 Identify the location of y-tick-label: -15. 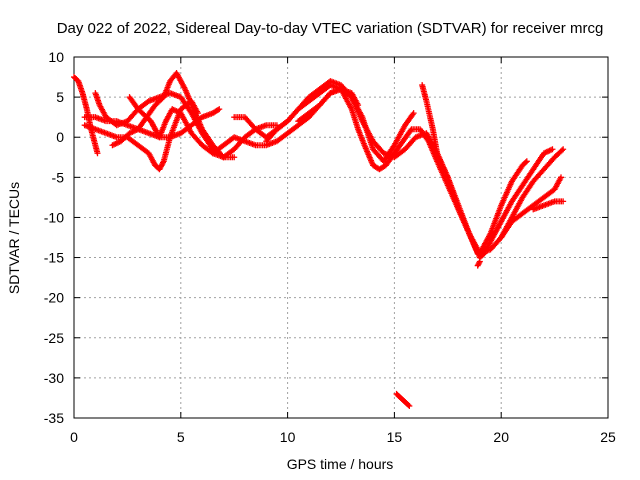
(54, 258).